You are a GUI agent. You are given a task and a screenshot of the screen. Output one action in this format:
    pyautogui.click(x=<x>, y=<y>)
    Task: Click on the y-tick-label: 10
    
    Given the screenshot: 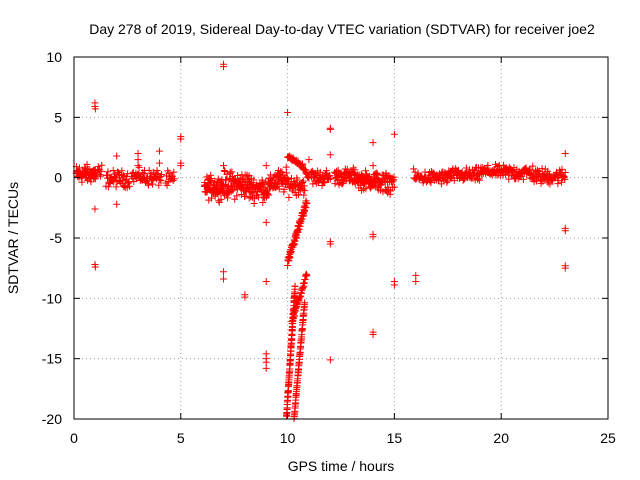 What is the action you would take?
    pyautogui.click(x=54, y=57)
    